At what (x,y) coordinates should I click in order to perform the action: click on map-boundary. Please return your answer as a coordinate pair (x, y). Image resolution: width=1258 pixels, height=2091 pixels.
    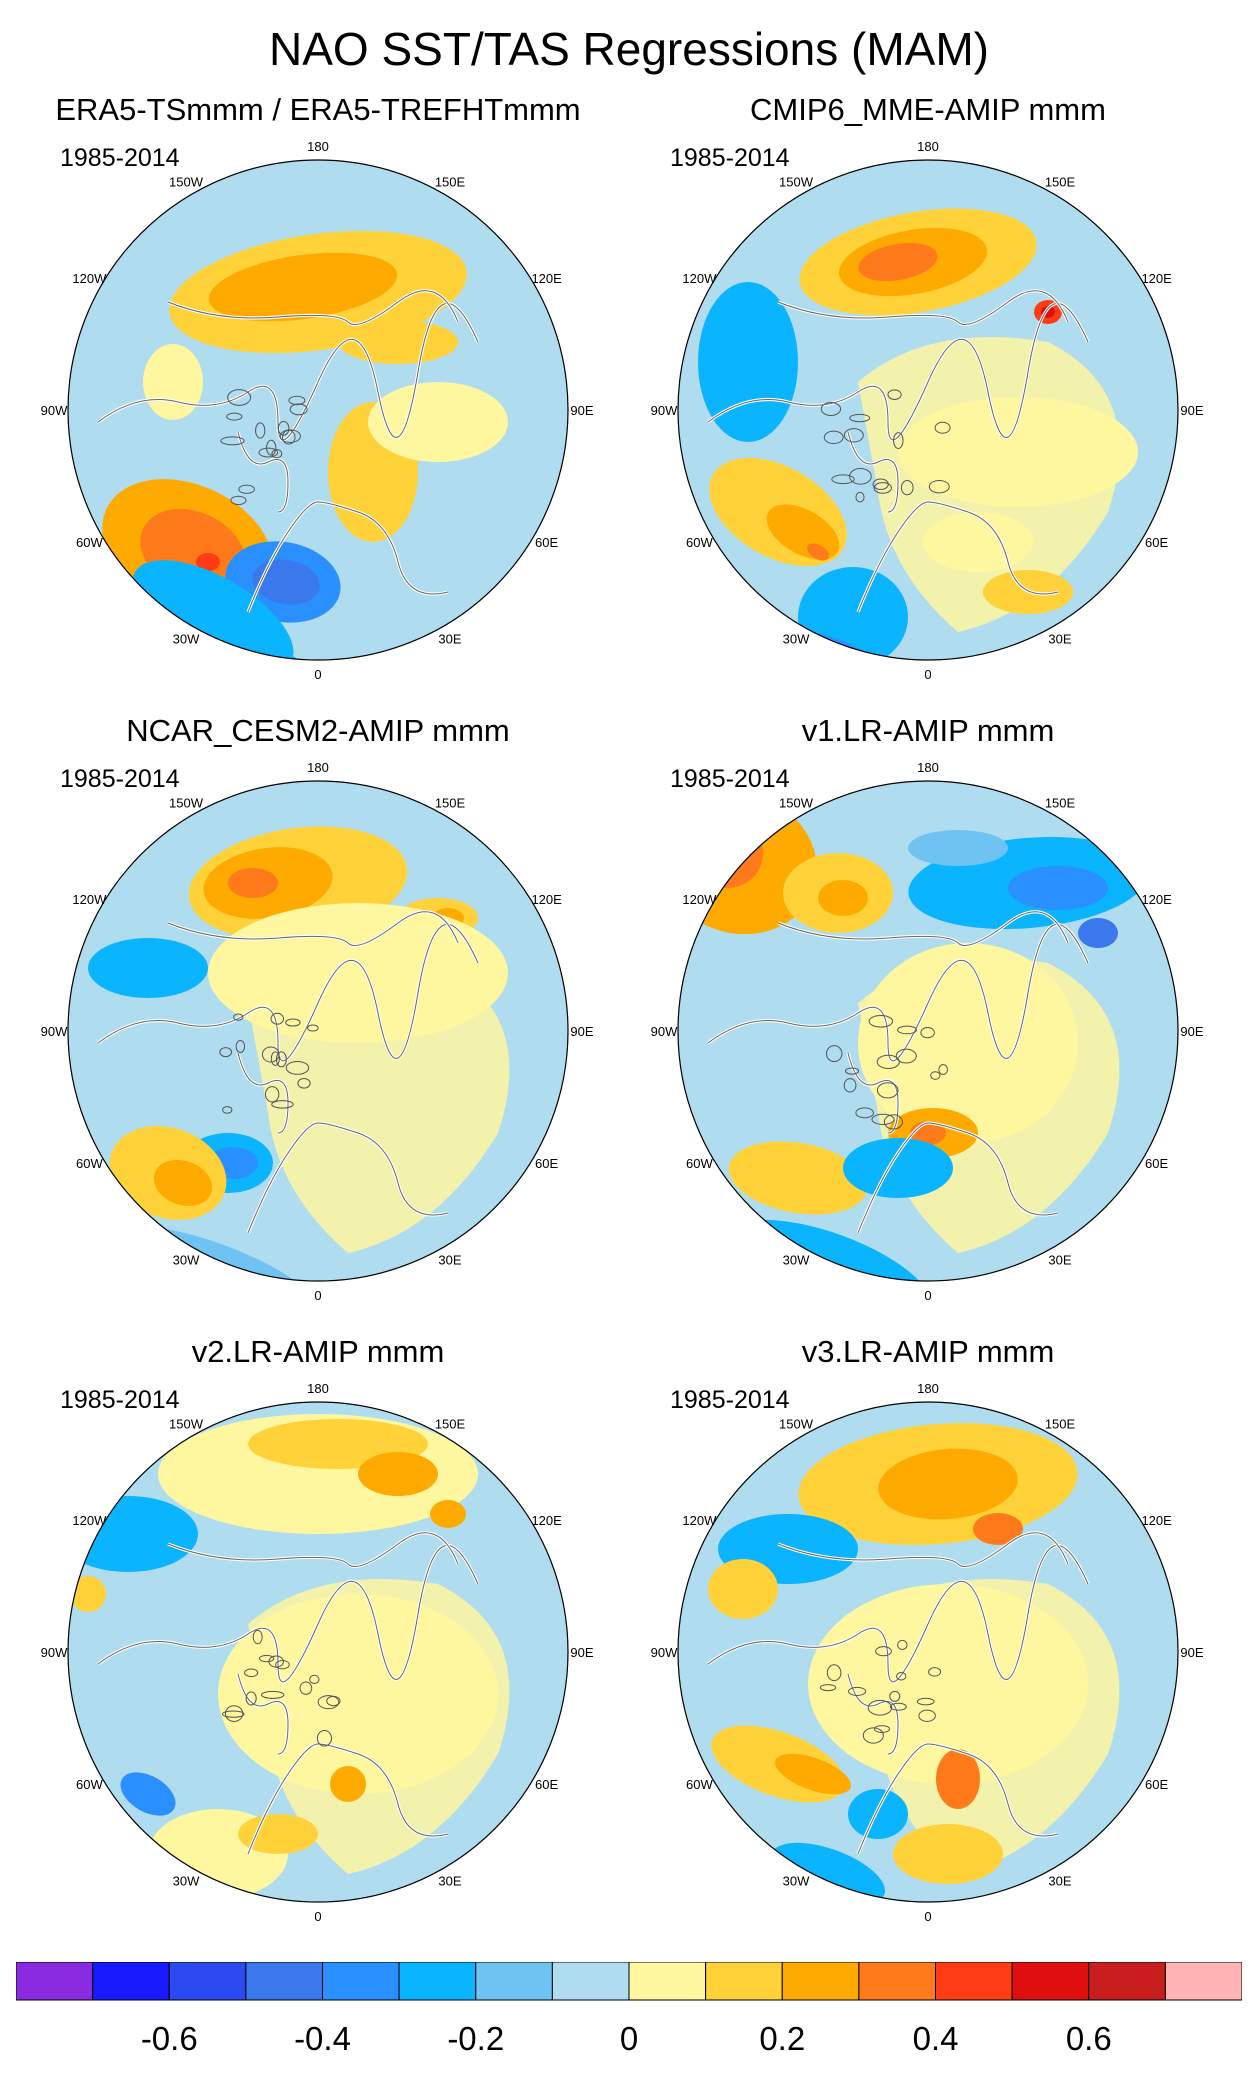
    Looking at the image, I should click on (928, 410).